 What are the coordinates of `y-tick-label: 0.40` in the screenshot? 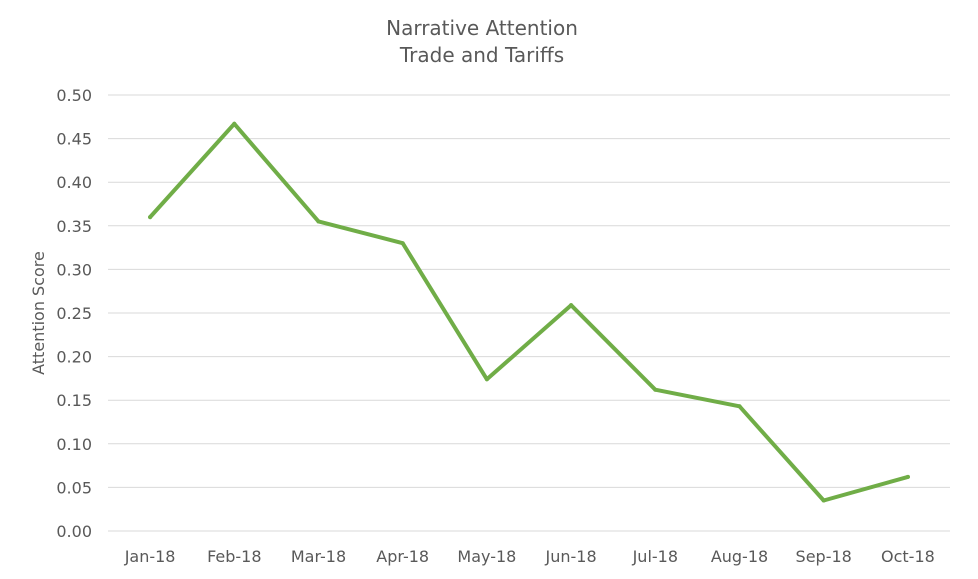 It's located at (74, 182).